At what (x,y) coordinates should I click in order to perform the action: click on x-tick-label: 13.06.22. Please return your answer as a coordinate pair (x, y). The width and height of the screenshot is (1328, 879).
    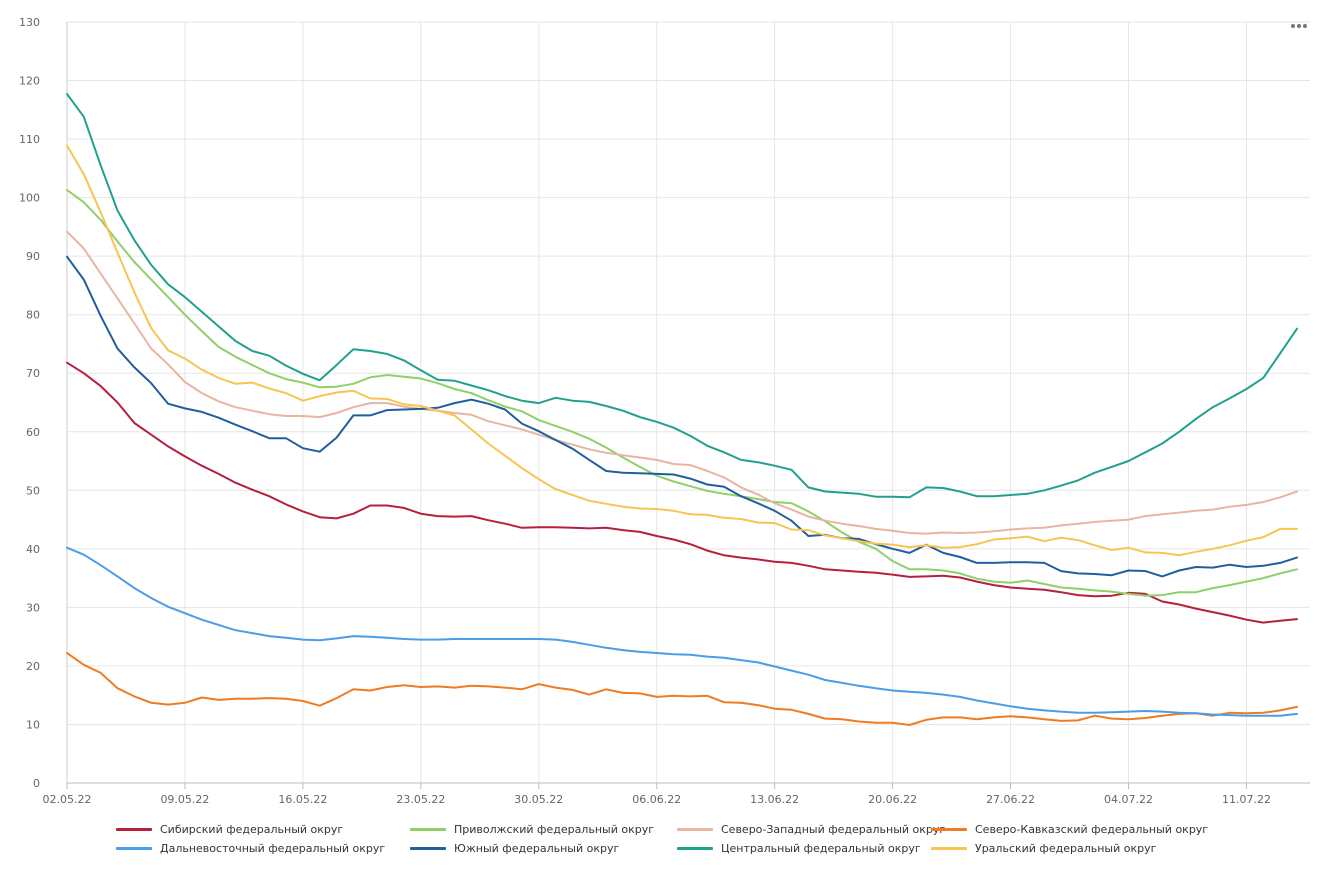
    Looking at the image, I should click on (774, 799).